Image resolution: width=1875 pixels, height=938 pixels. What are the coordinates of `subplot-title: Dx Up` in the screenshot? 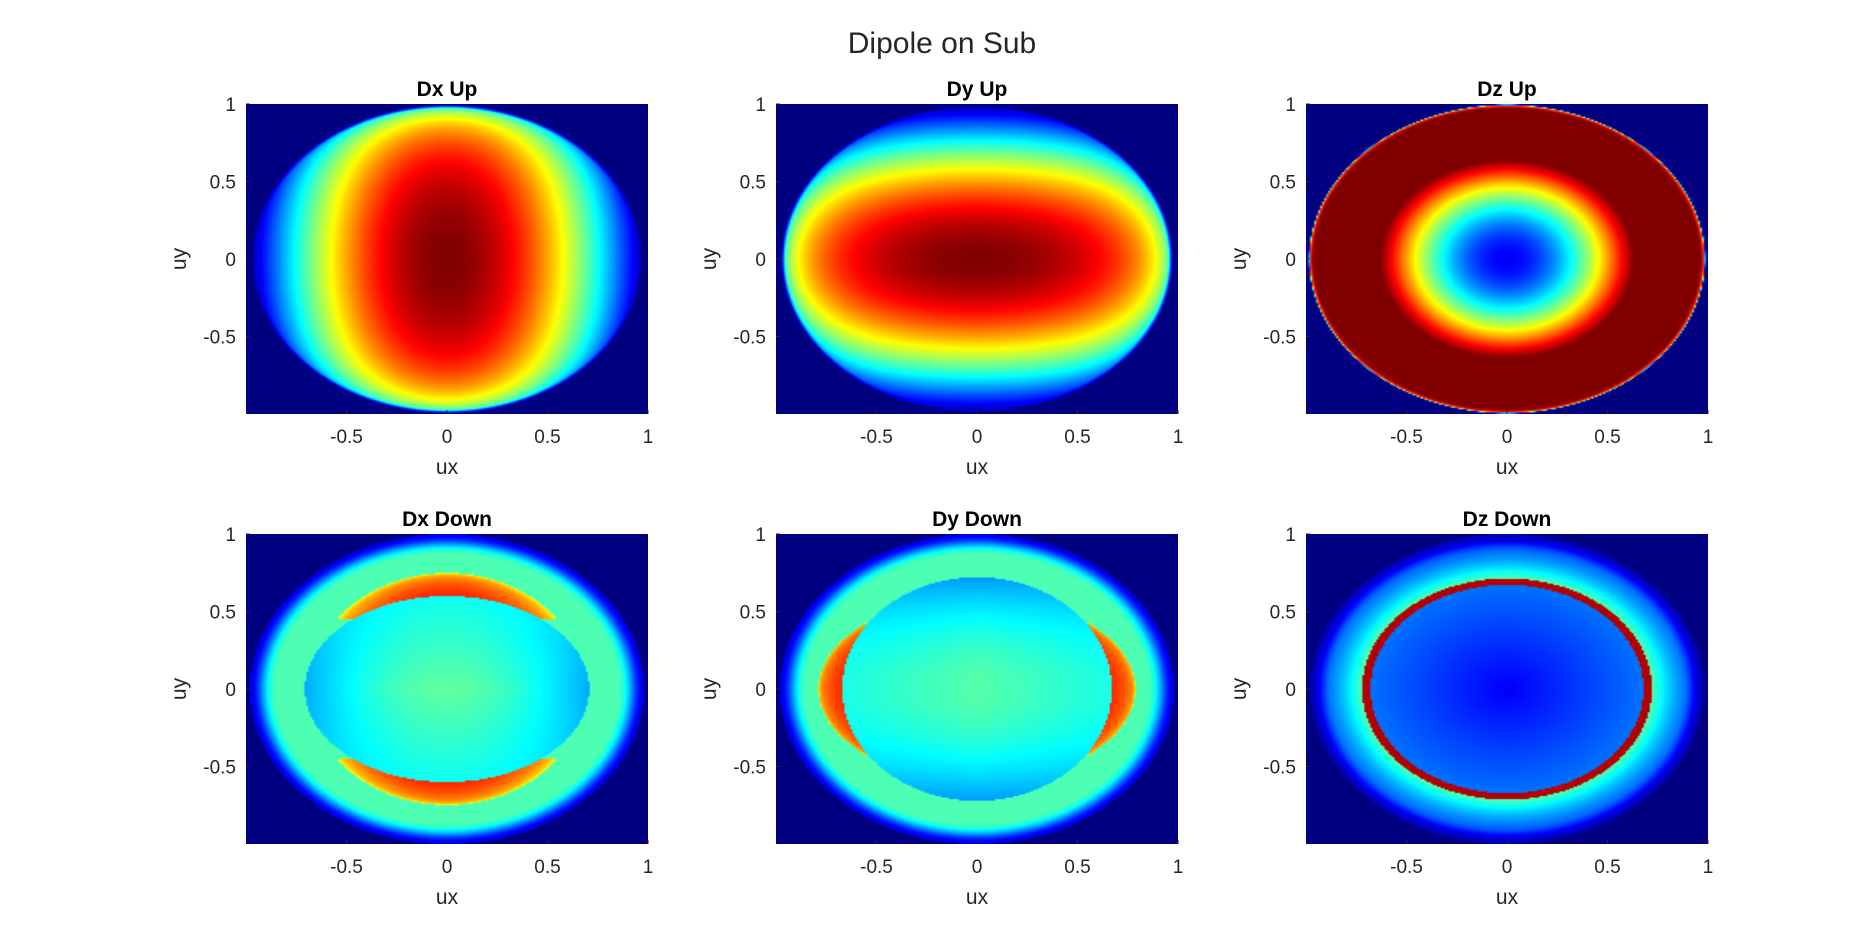 It's located at (447, 89).